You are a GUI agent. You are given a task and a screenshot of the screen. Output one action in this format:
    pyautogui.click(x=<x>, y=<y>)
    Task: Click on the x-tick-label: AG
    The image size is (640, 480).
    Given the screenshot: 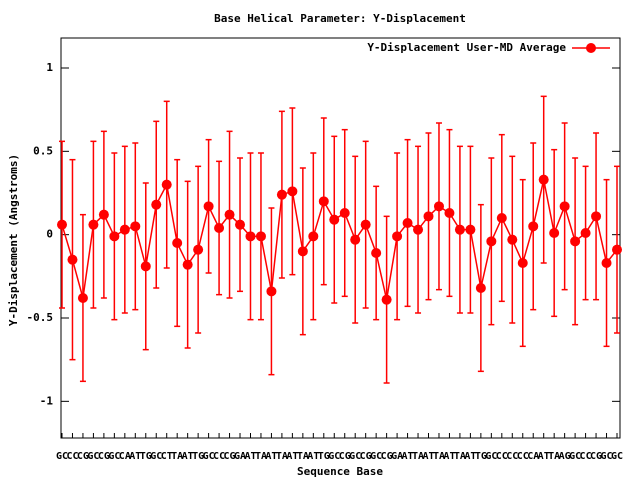 What is the action you would take?
    pyautogui.click(x=565, y=456)
    